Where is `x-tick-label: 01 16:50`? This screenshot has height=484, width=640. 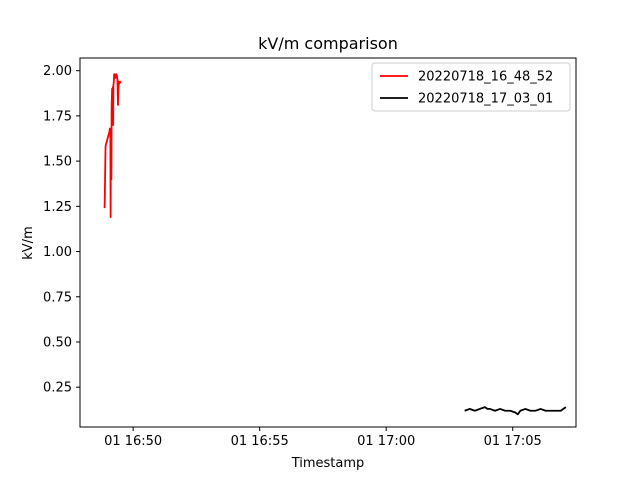
x-tick-label: 01 16:50 is located at coordinates (133, 441).